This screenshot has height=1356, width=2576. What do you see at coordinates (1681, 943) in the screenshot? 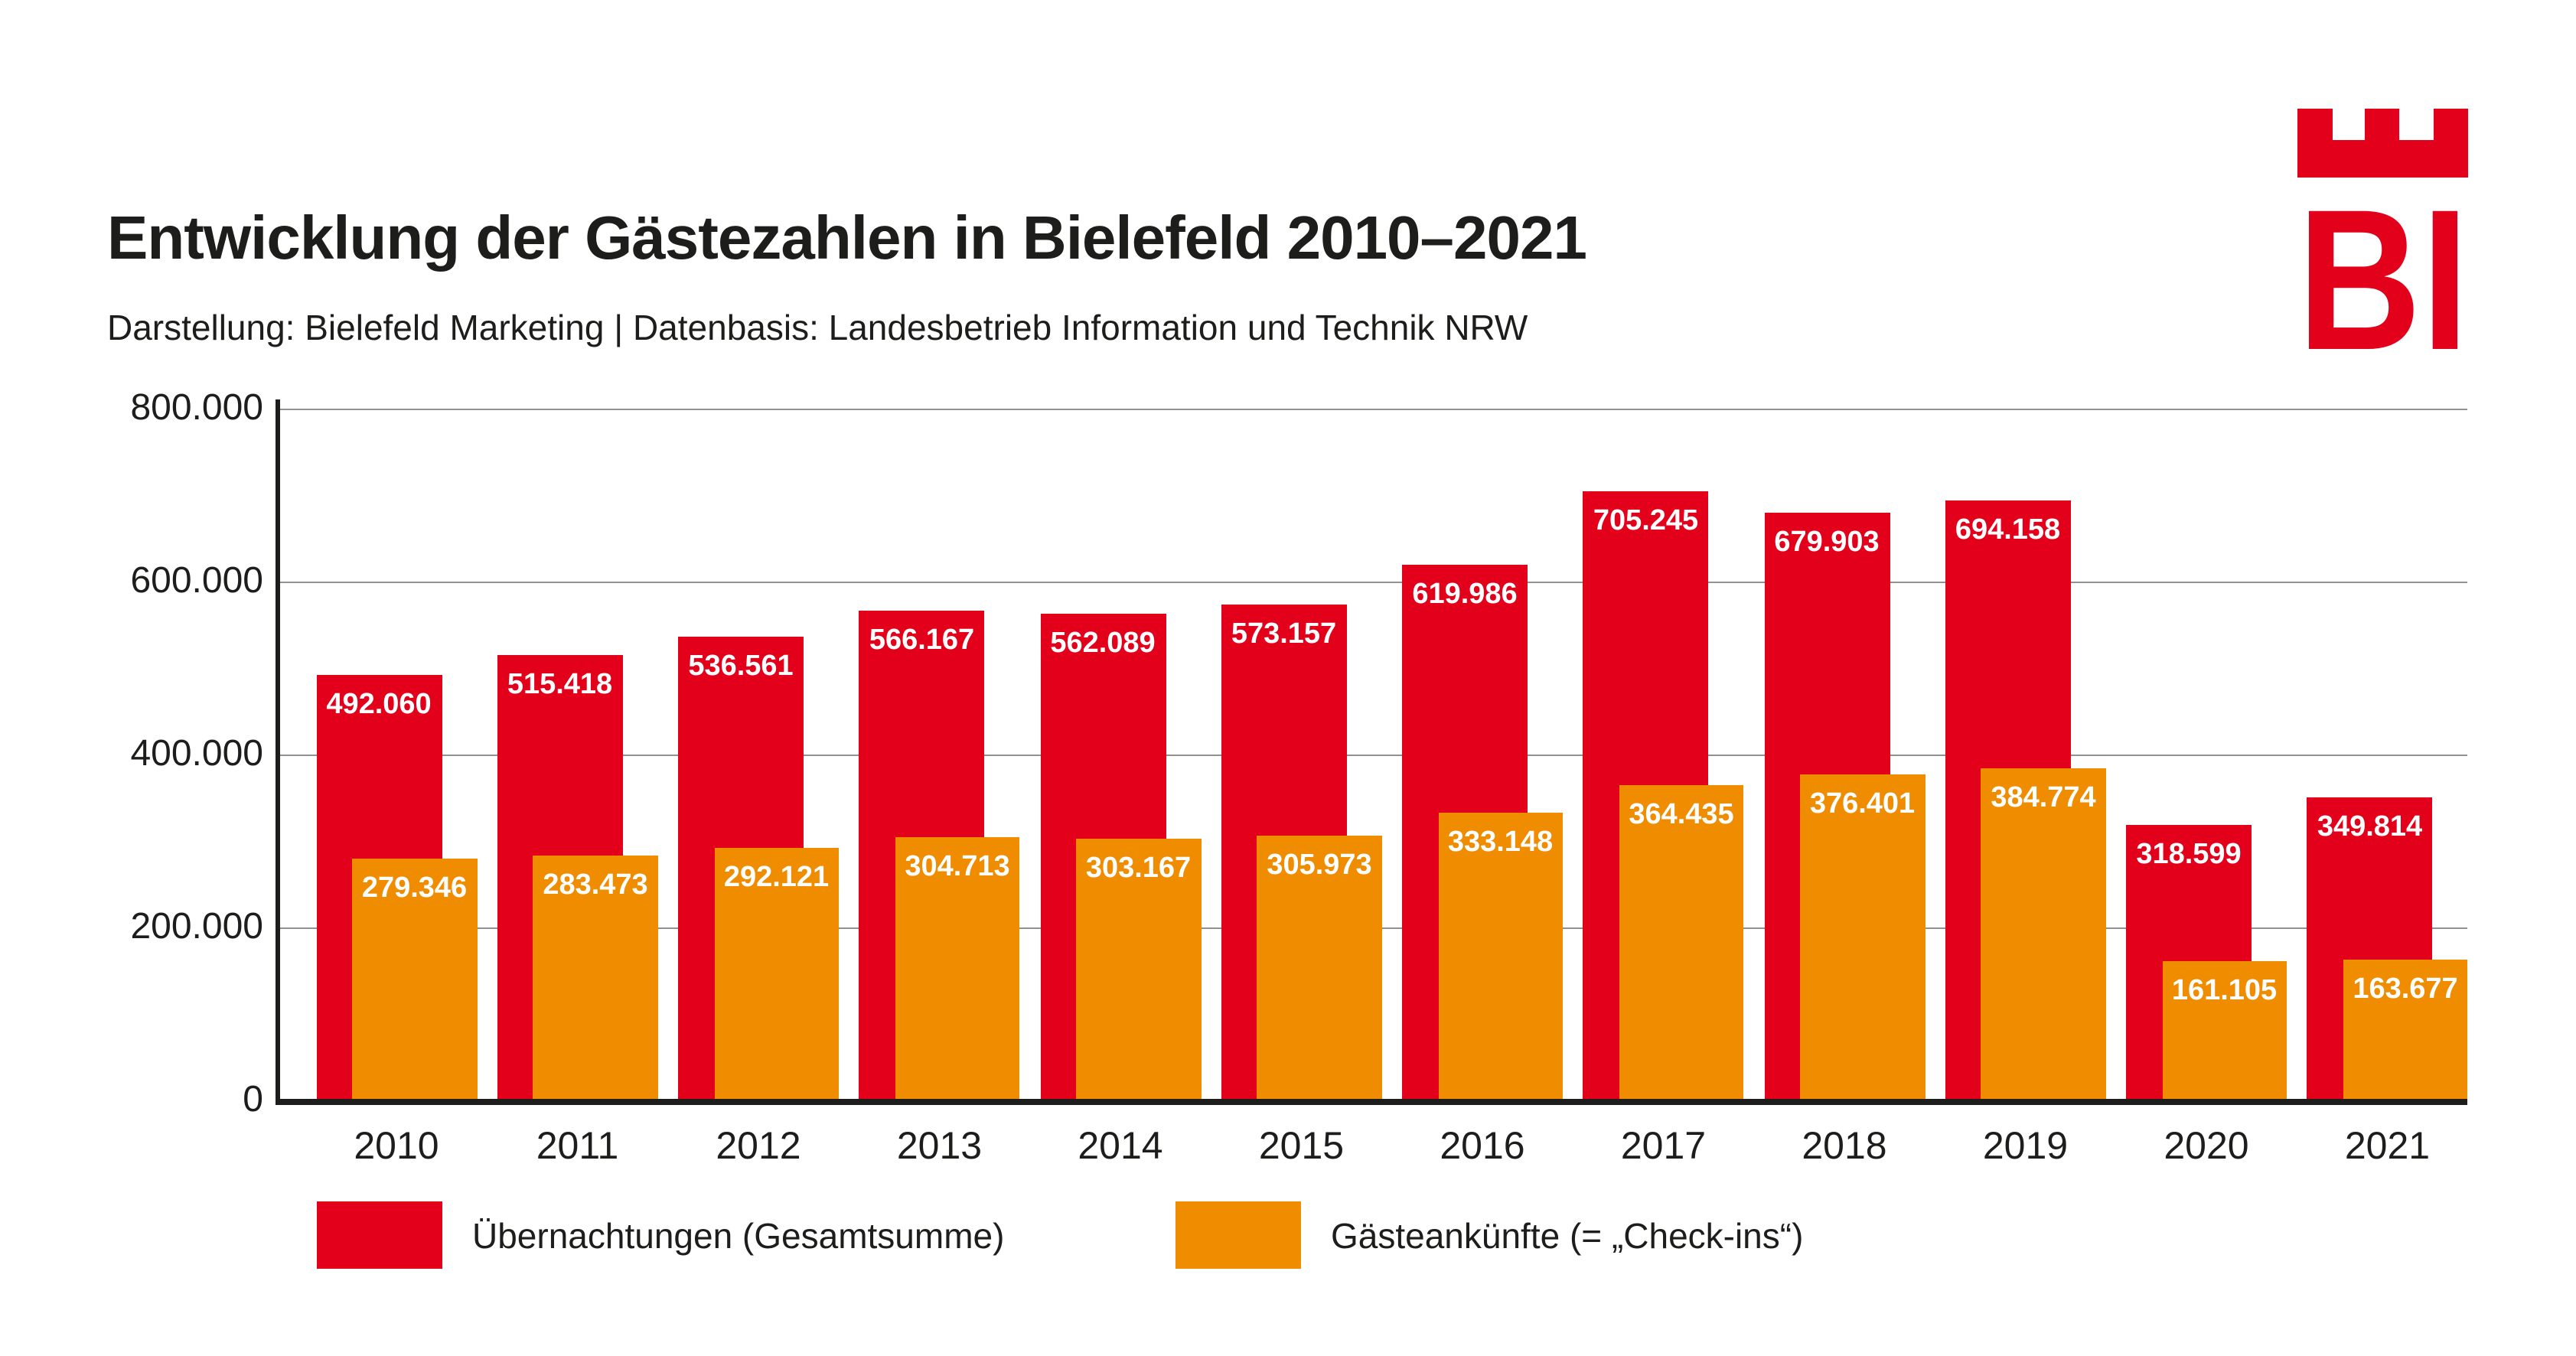
I see `bar-gaesteankuenfte-2017: 364.435` at bounding box center [1681, 943].